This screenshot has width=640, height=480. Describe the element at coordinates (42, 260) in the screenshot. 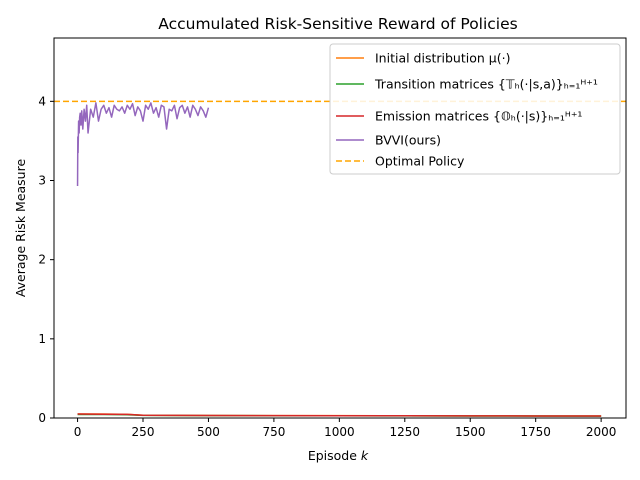

I see `y-tick-label: 2` at that location.